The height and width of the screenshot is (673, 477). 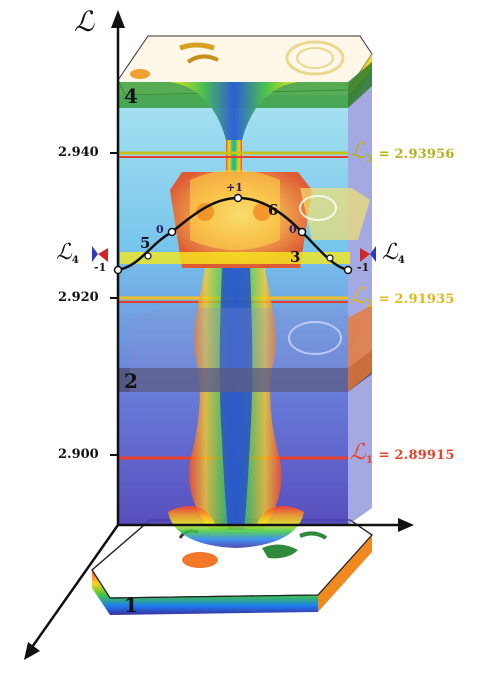 I want to click on layer-1-plate, so click(x=232, y=567).